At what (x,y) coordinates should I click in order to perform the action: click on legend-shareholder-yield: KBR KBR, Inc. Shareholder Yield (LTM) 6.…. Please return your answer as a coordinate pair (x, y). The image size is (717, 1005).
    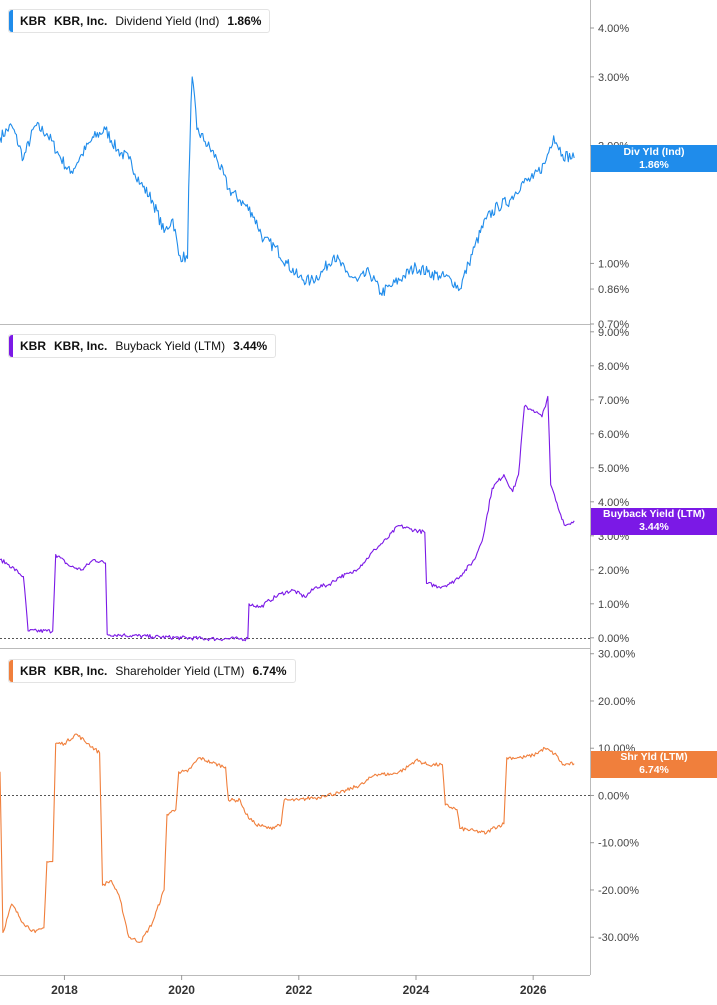
    Looking at the image, I should click on (152, 671).